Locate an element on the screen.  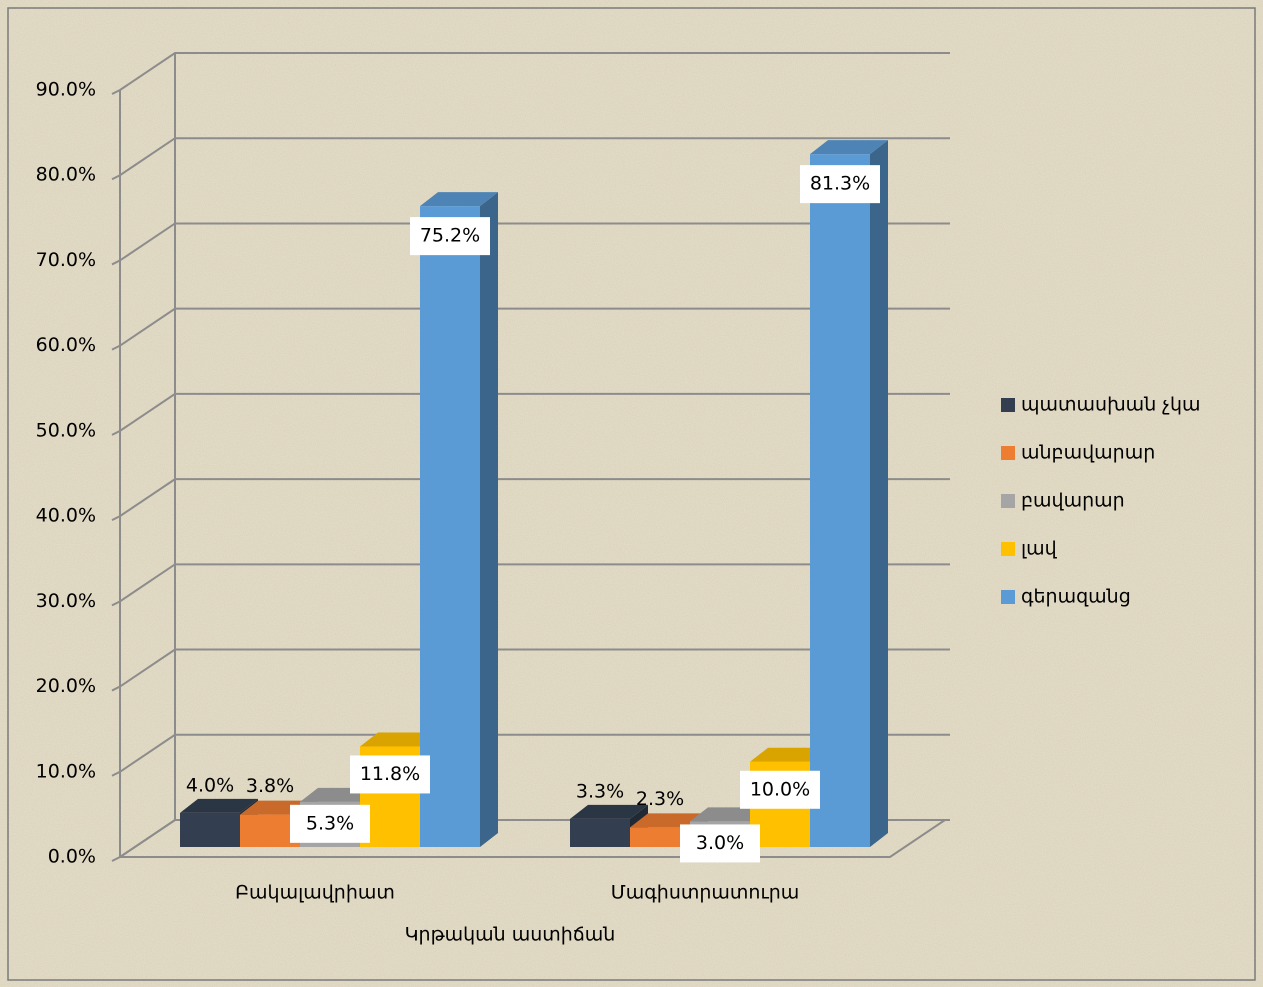
data-label: 3.3% is located at coordinates (600, 791).